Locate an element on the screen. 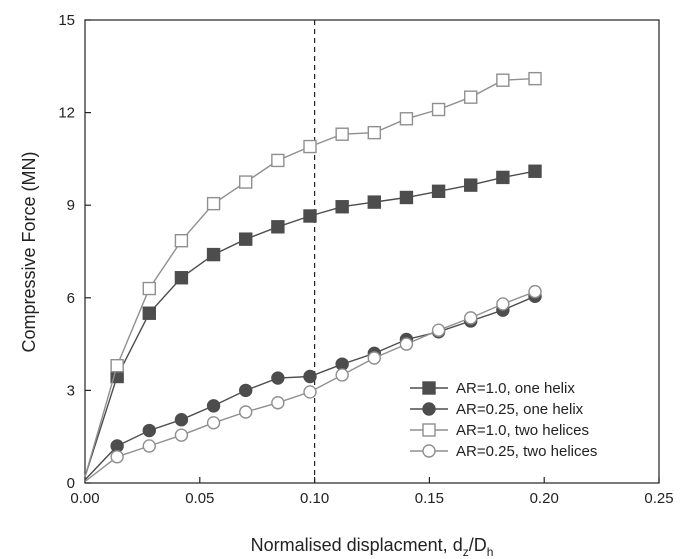 This screenshot has height=559, width=695. x-tick-label: 0.25 is located at coordinates (658, 498).